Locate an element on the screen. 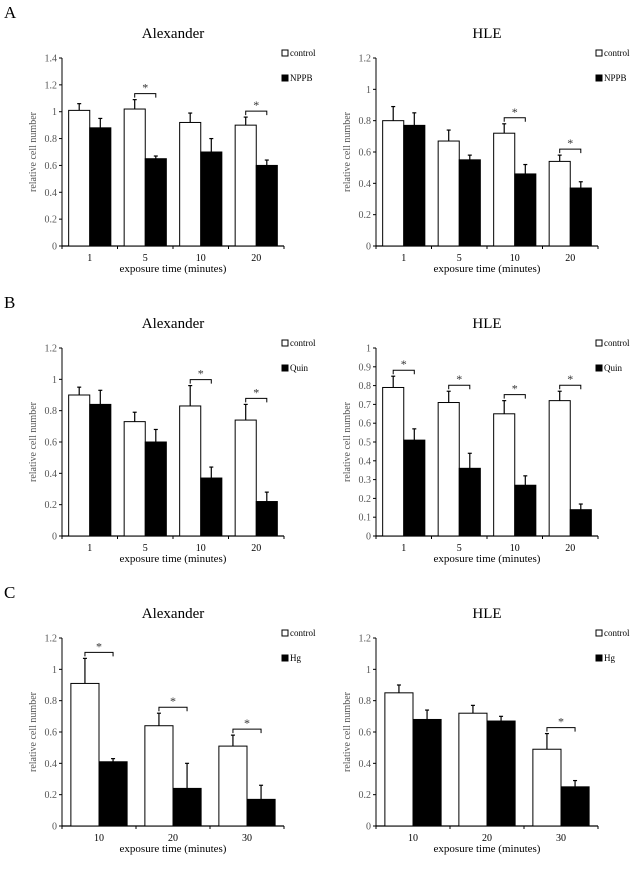 Image resolution: width=636 pixels, height=870 pixels. chart-title: HLE is located at coordinates (486, 34).